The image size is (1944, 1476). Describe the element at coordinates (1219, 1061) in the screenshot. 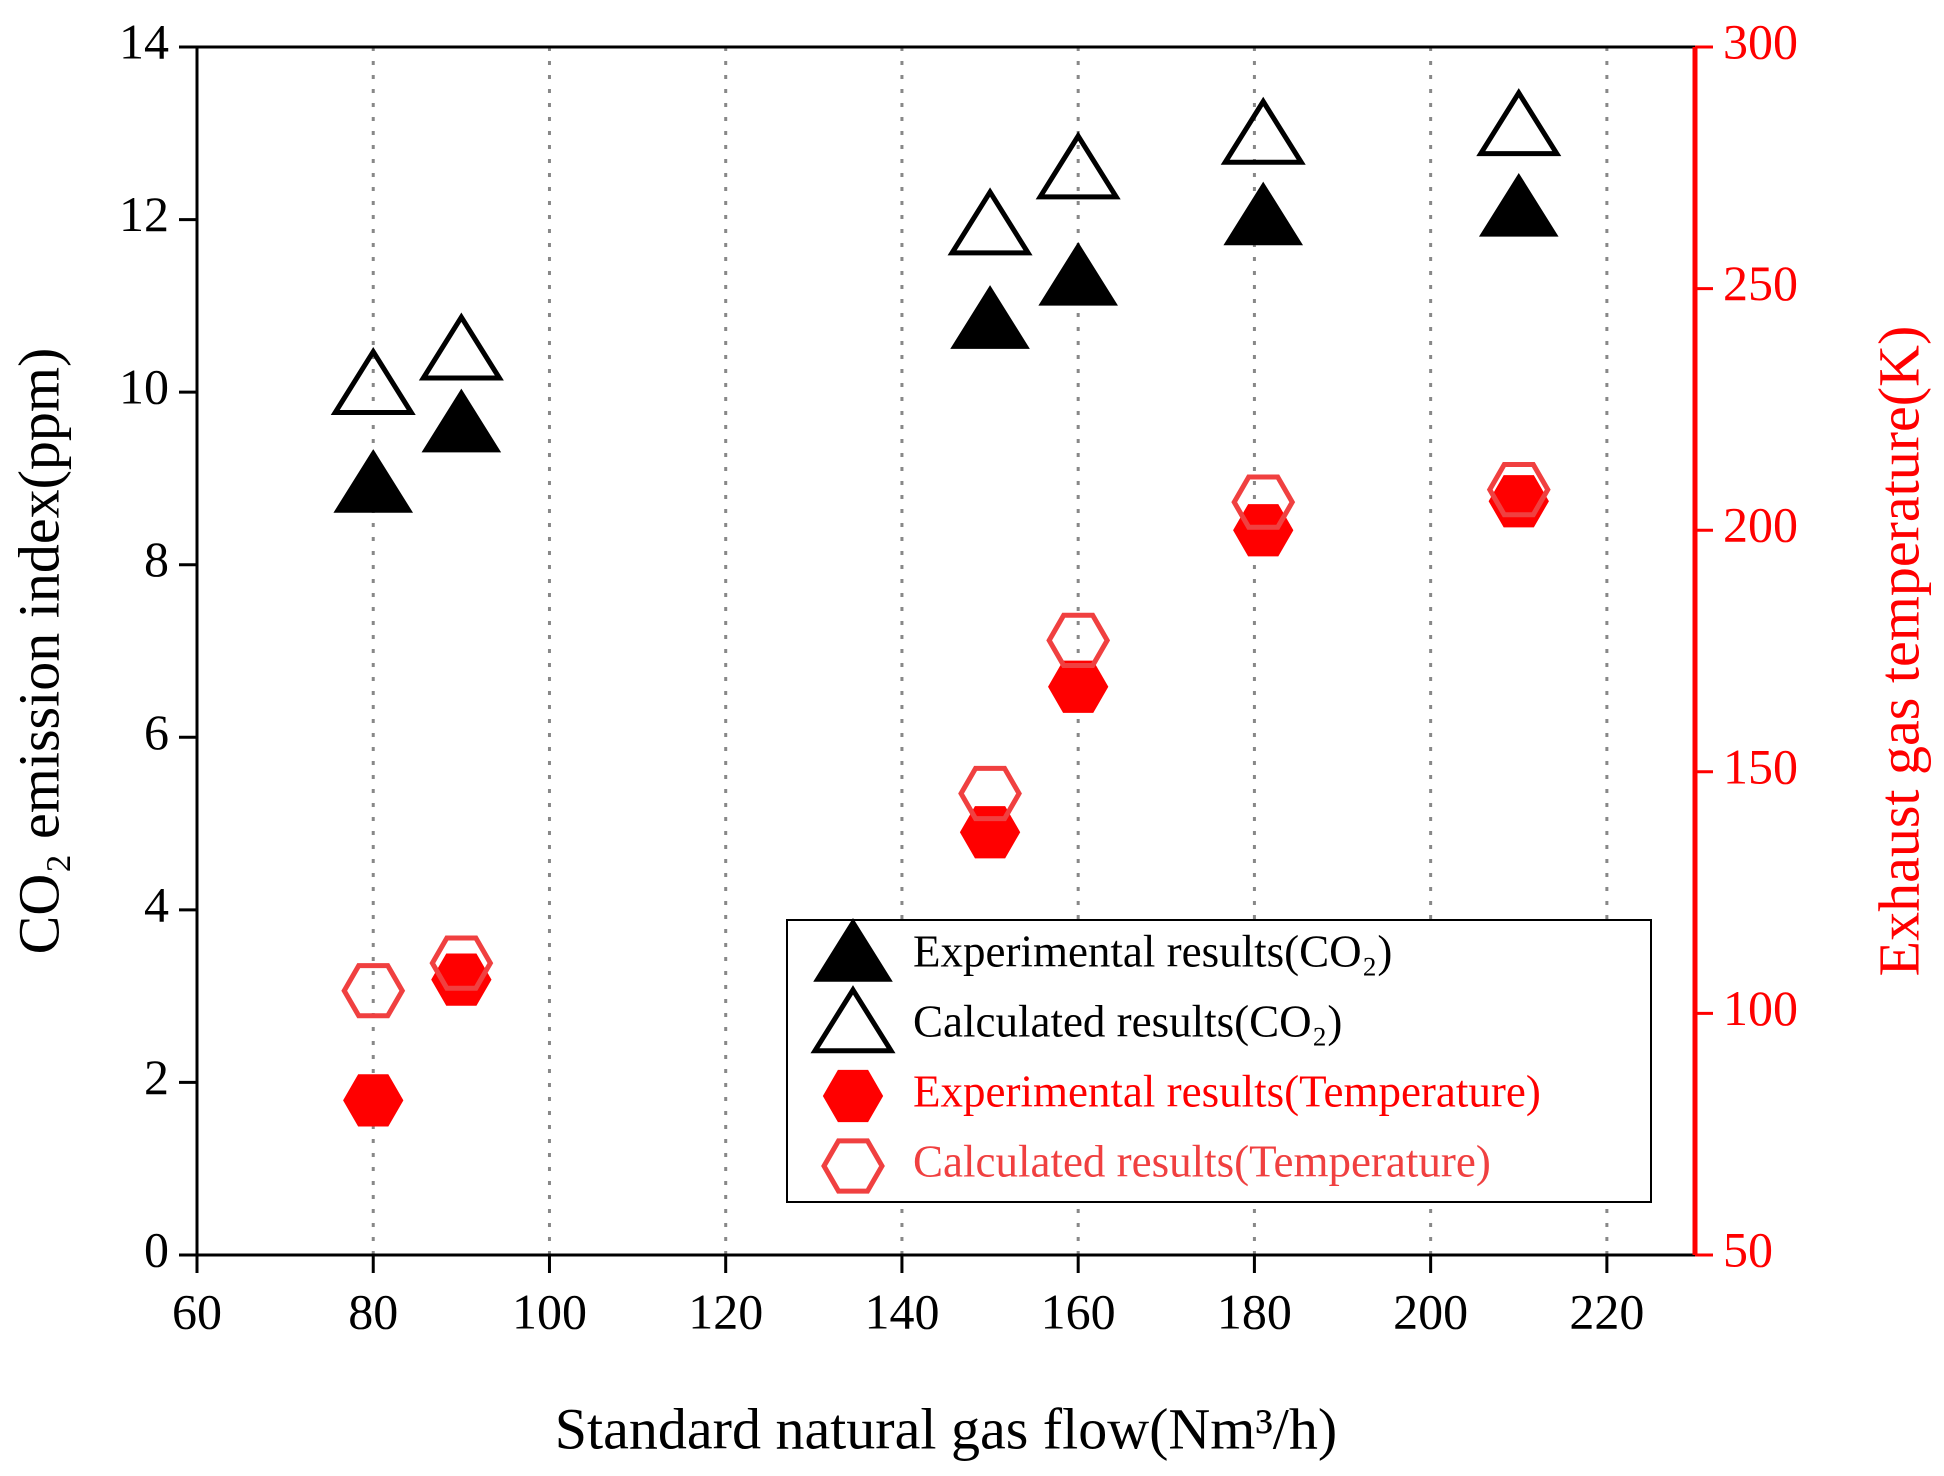

I see `legend-box` at that location.